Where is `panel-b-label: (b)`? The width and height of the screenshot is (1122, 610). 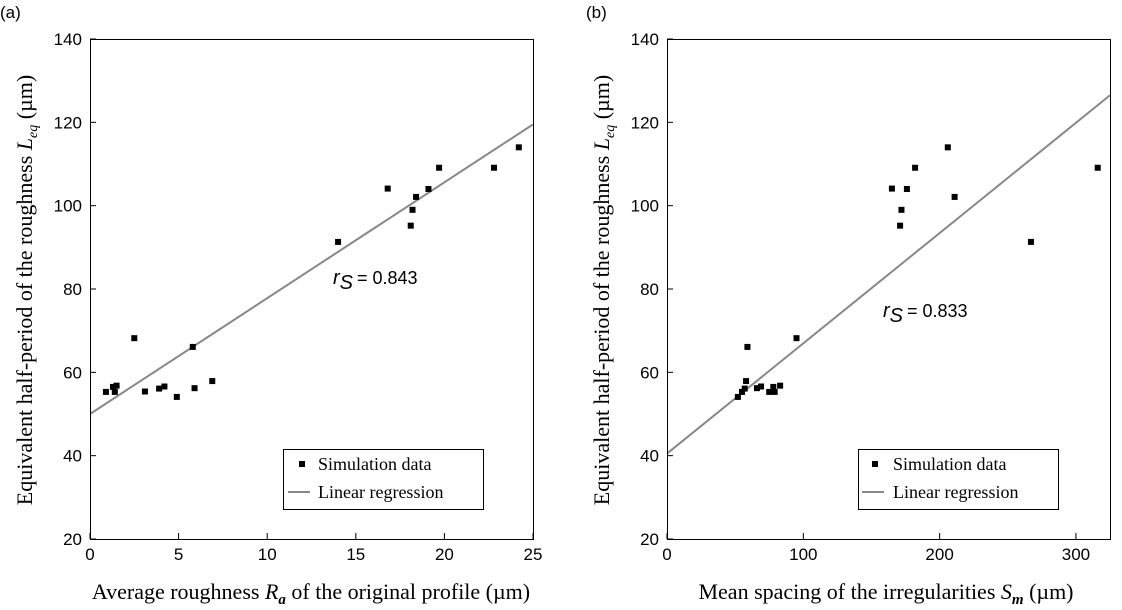 panel-b-label: (b) is located at coordinates (596, 12).